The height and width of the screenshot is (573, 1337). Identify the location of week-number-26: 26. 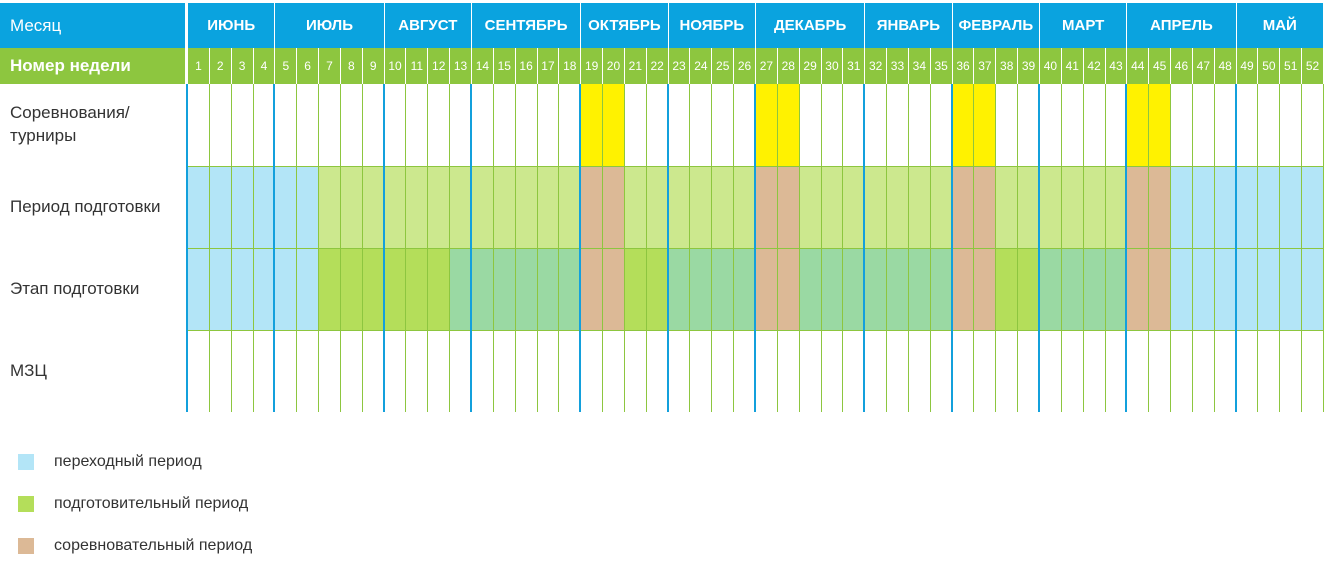
(744, 66).